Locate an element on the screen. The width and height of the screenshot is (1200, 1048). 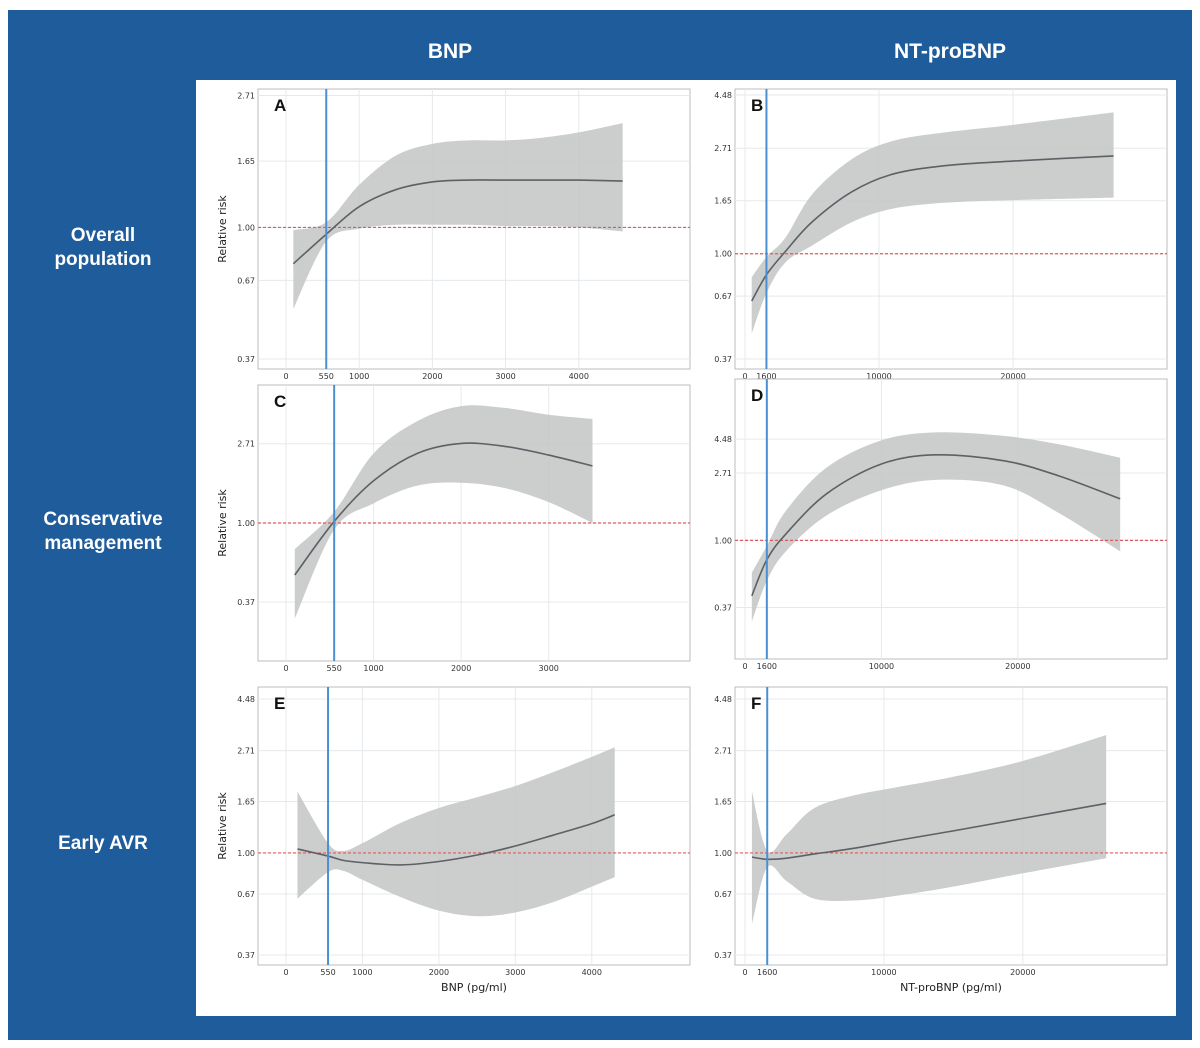
column-header-nt-probnp: NT-proBNP is located at coordinates (950, 51).